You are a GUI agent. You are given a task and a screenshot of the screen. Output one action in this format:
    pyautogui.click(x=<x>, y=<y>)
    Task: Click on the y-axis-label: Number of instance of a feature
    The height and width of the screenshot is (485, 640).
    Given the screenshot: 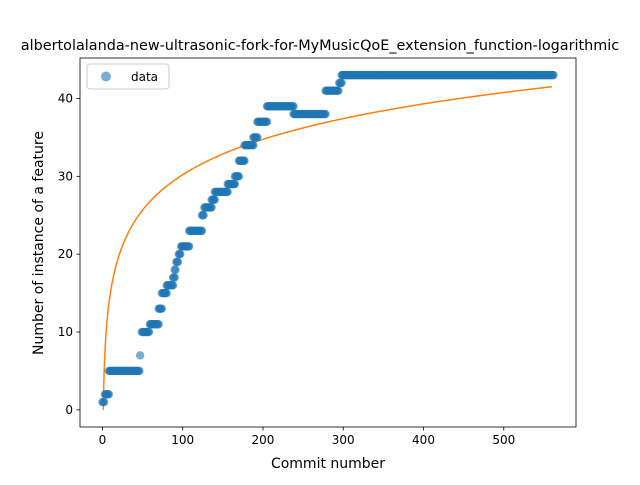 What is the action you would take?
    pyautogui.click(x=39, y=243)
    